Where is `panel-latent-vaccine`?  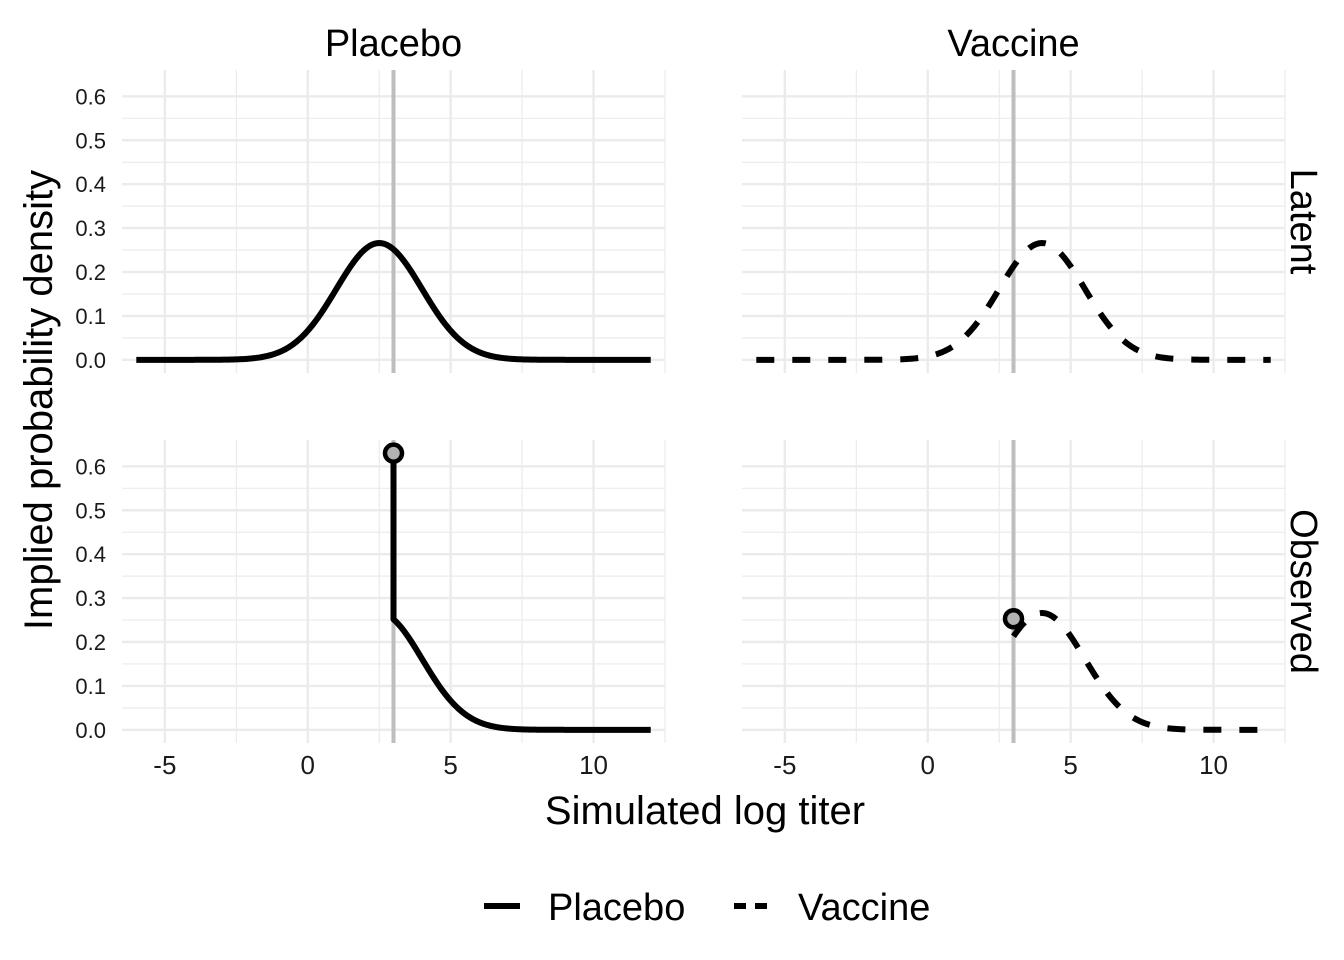 panel-latent-vaccine is located at coordinates (1014, 221).